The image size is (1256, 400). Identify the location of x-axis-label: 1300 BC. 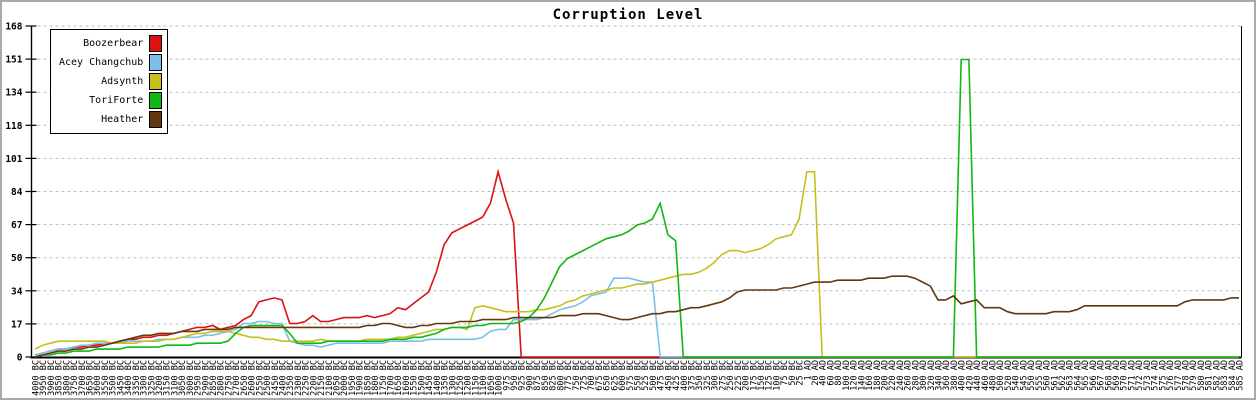
(453, 378).